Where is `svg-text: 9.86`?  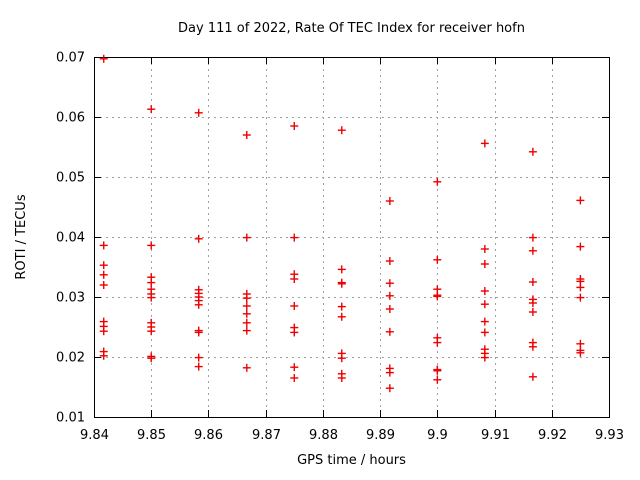
svg-text: 9.86 is located at coordinates (208, 435).